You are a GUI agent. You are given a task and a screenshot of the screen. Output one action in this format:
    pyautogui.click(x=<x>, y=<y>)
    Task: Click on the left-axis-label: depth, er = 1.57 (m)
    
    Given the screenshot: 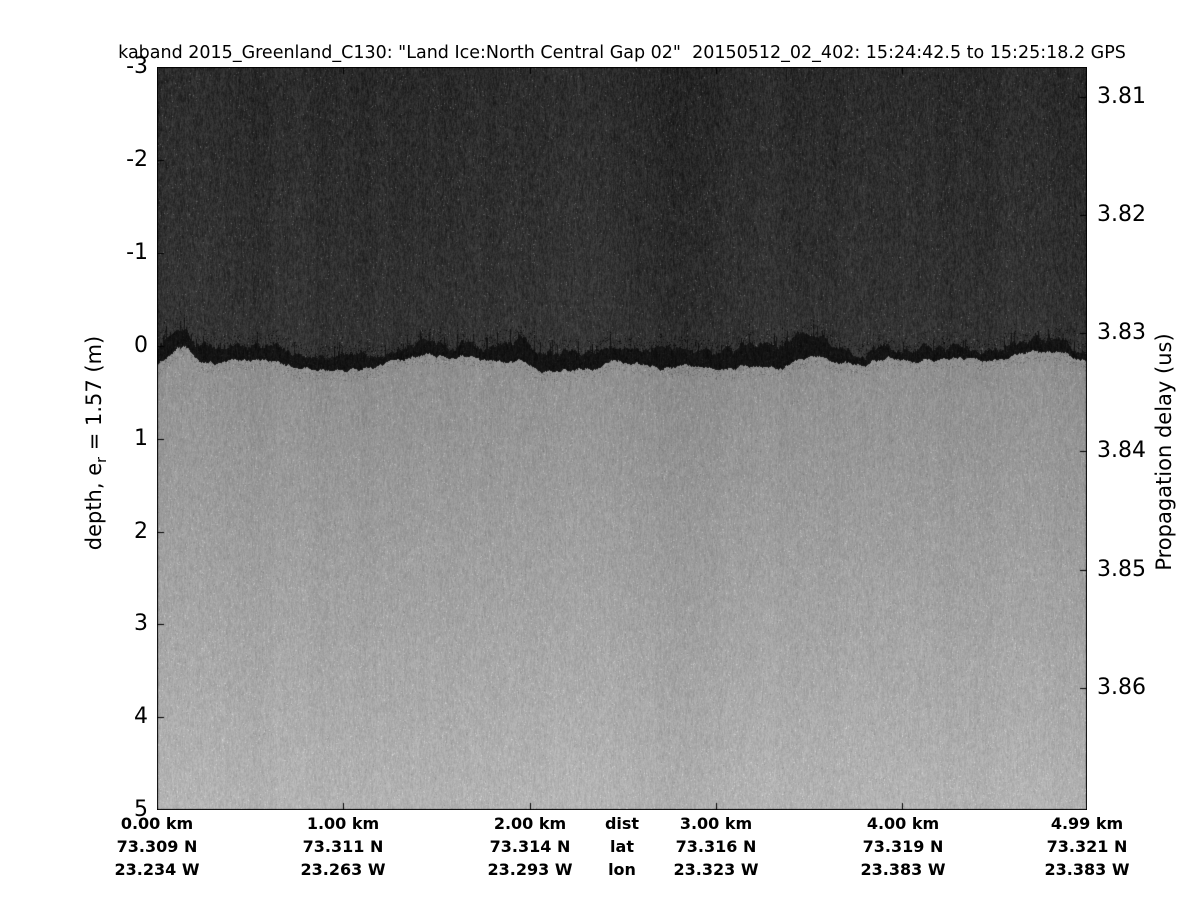 What is the action you would take?
    pyautogui.click(x=96, y=443)
    